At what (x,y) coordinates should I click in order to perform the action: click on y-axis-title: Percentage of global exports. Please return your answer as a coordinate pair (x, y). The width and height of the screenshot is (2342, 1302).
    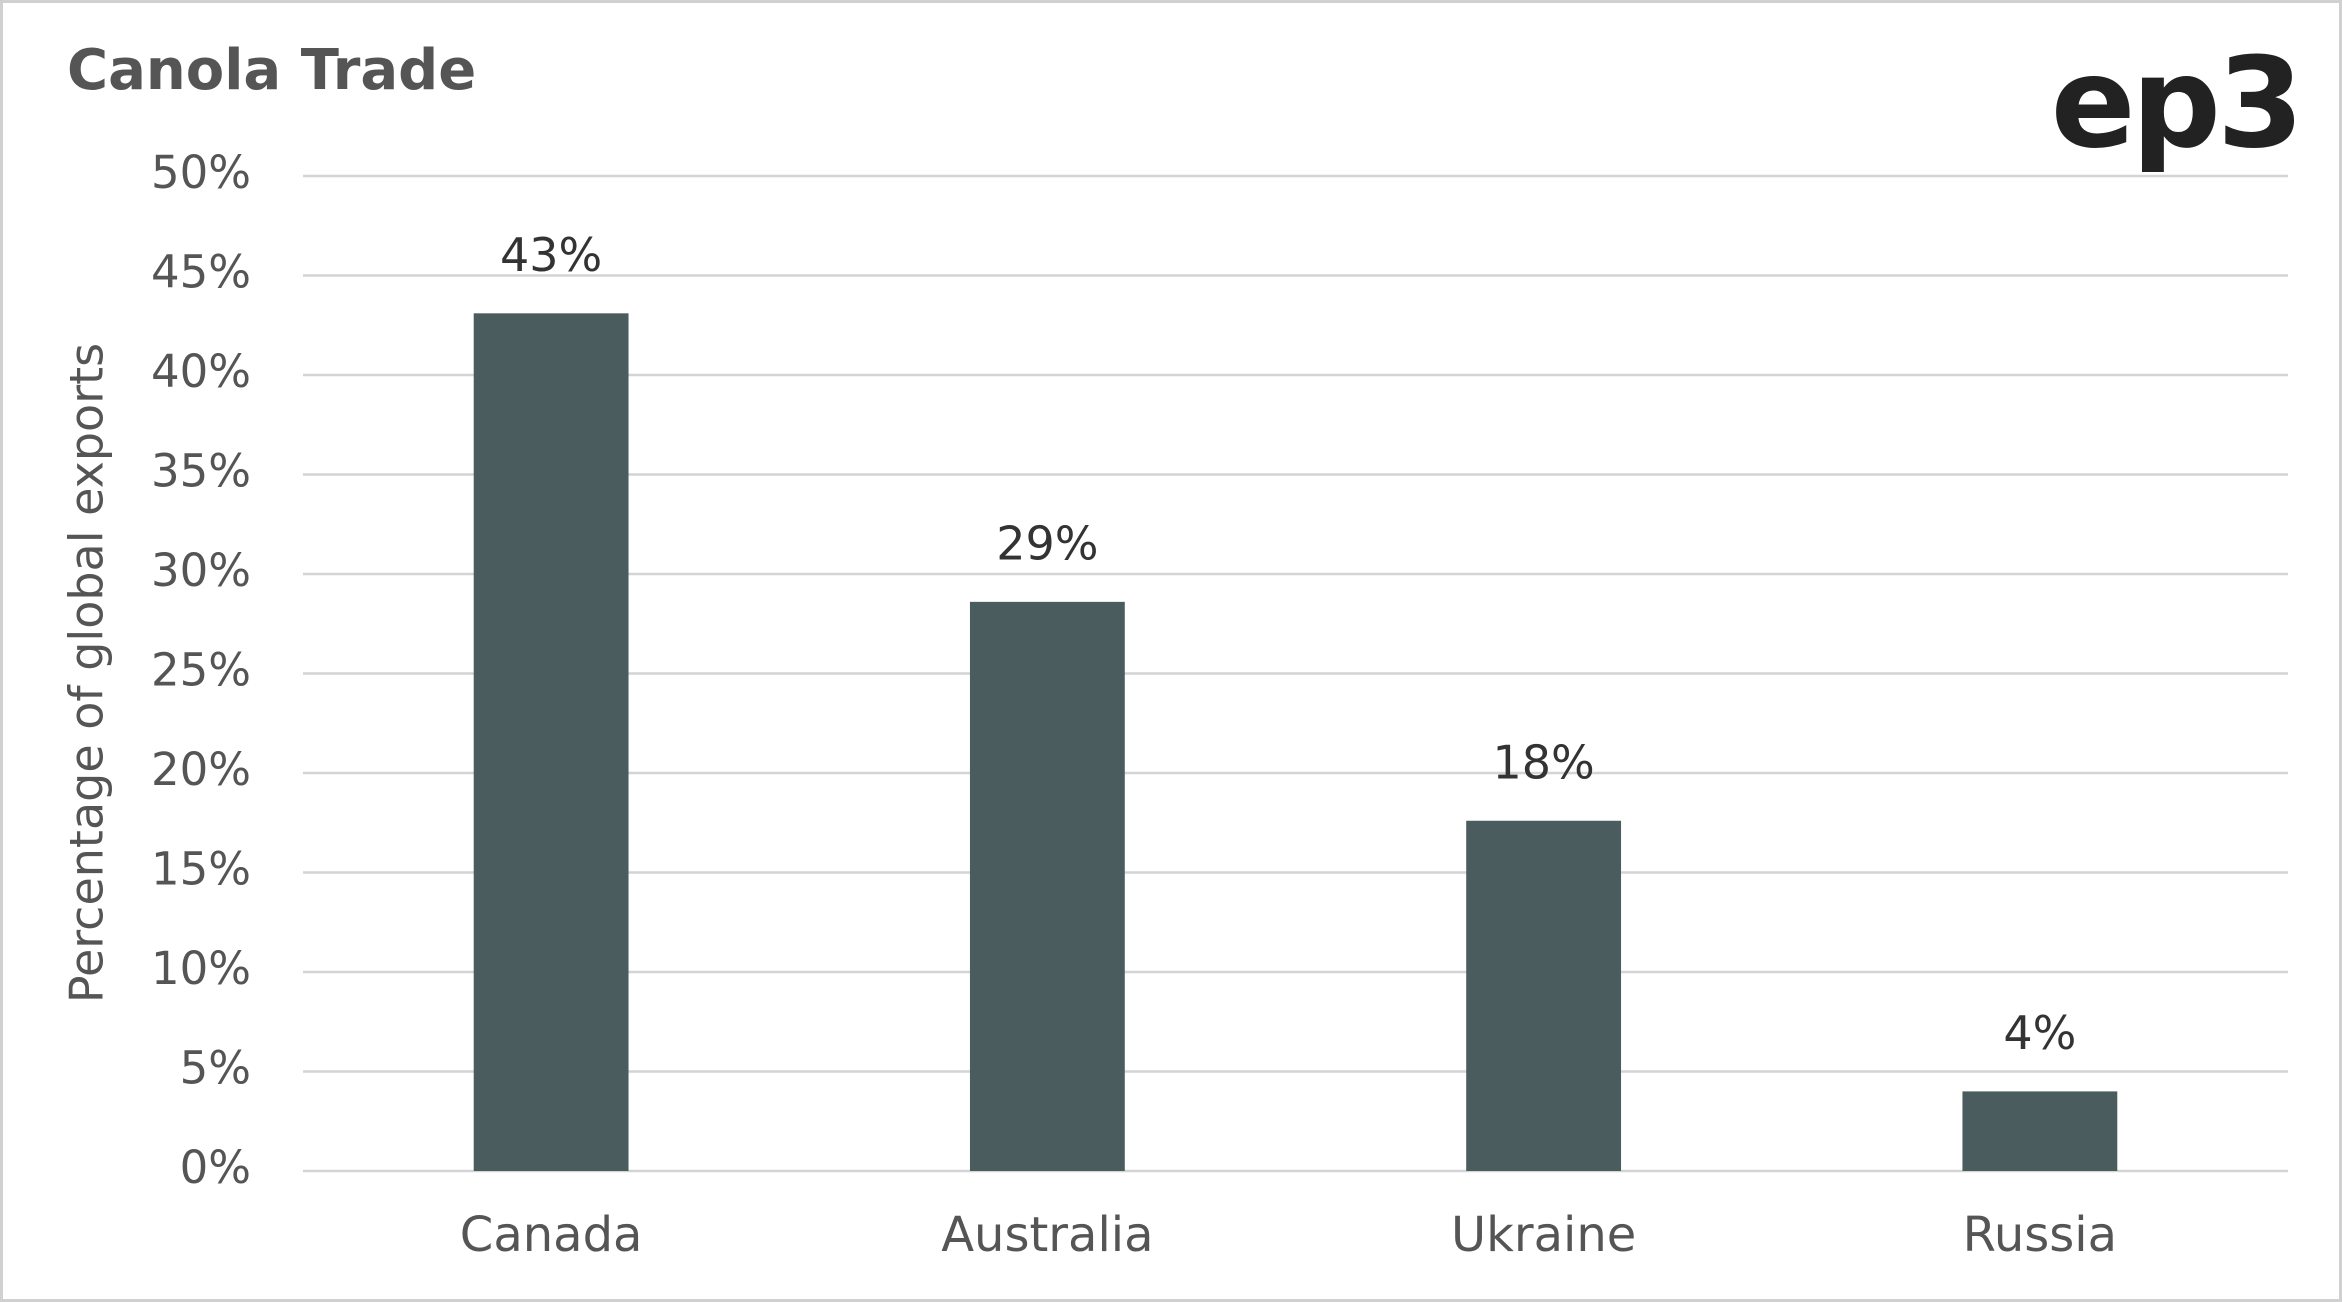
    Looking at the image, I should click on (87, 673).